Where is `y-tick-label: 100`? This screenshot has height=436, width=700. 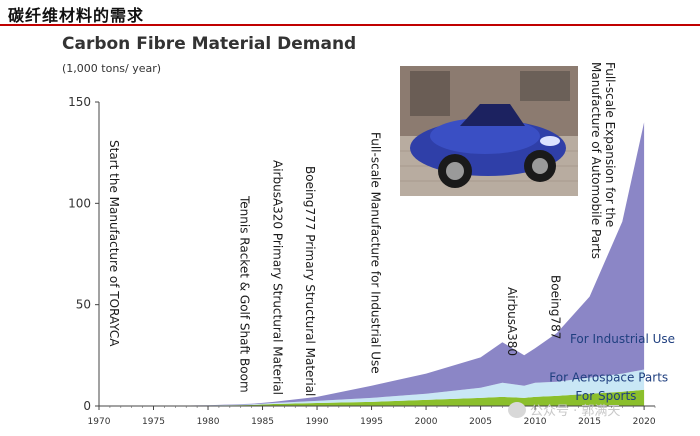
y-tick-label: 100 is located at coordinates (79, 203).